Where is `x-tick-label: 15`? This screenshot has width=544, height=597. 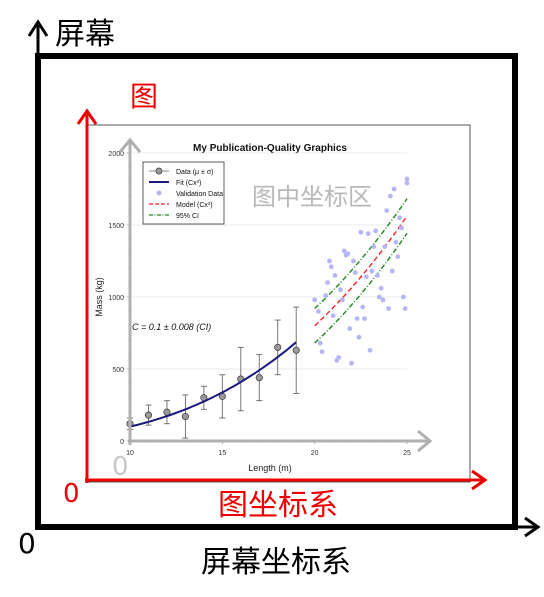
x-tick-label: 15 is located at coordinates (222, 453).